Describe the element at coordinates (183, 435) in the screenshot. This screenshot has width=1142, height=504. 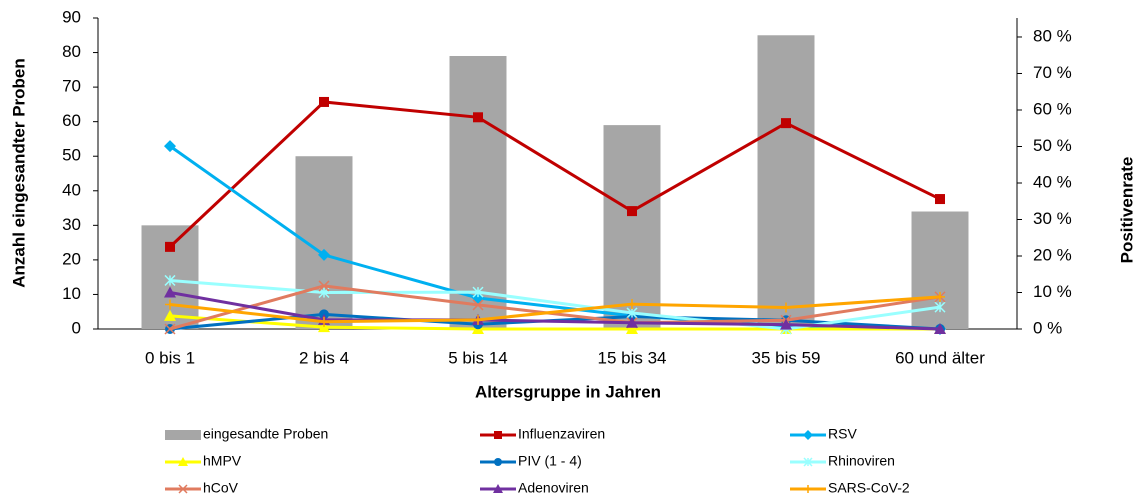
I see `legend-swatch` at that location.